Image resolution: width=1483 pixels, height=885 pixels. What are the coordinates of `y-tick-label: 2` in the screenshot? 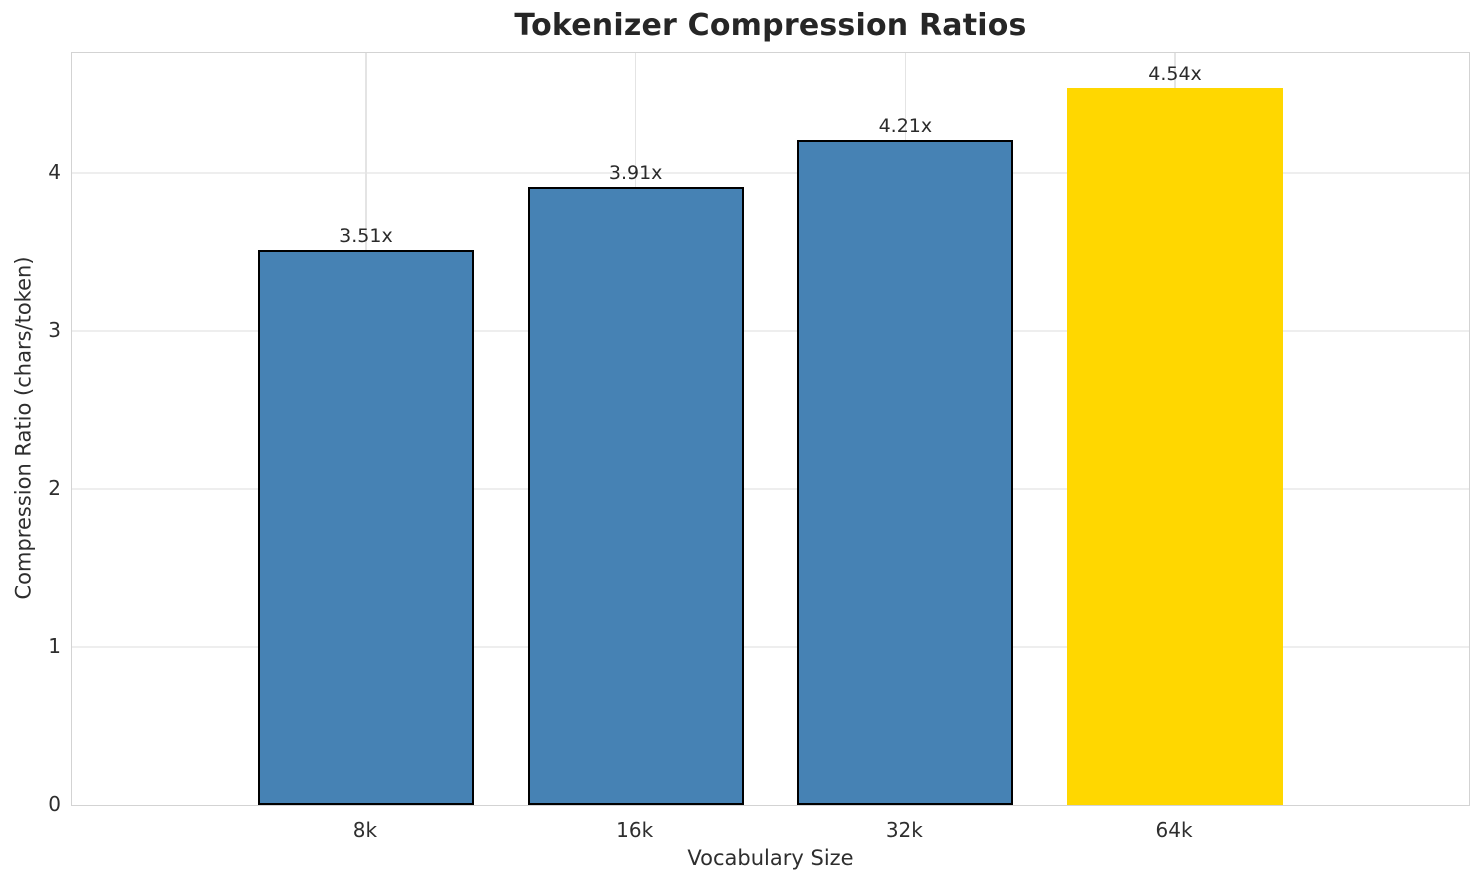 It's located at (54, 488).